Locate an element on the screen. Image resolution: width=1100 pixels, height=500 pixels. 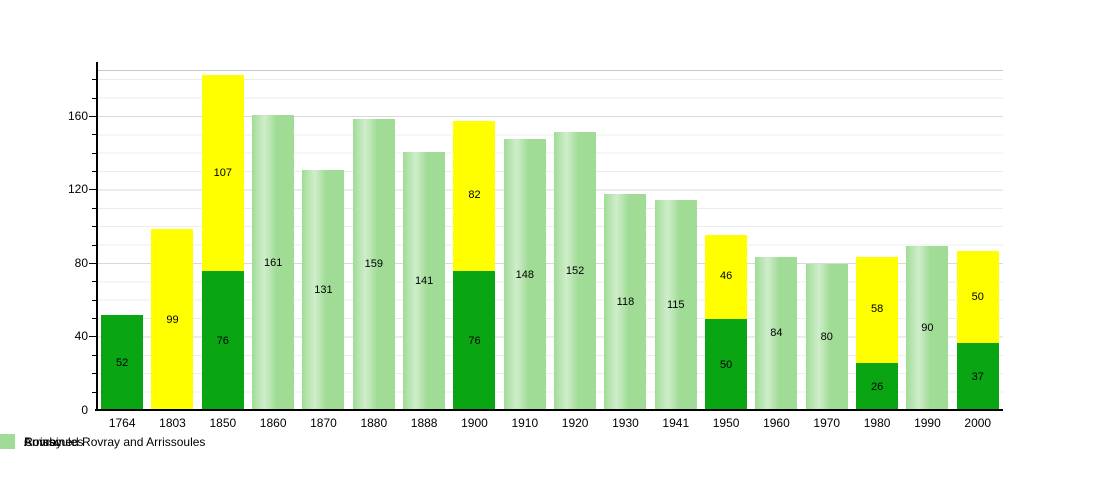
bar-value-label: 26 is located at coordinates (877, 386).